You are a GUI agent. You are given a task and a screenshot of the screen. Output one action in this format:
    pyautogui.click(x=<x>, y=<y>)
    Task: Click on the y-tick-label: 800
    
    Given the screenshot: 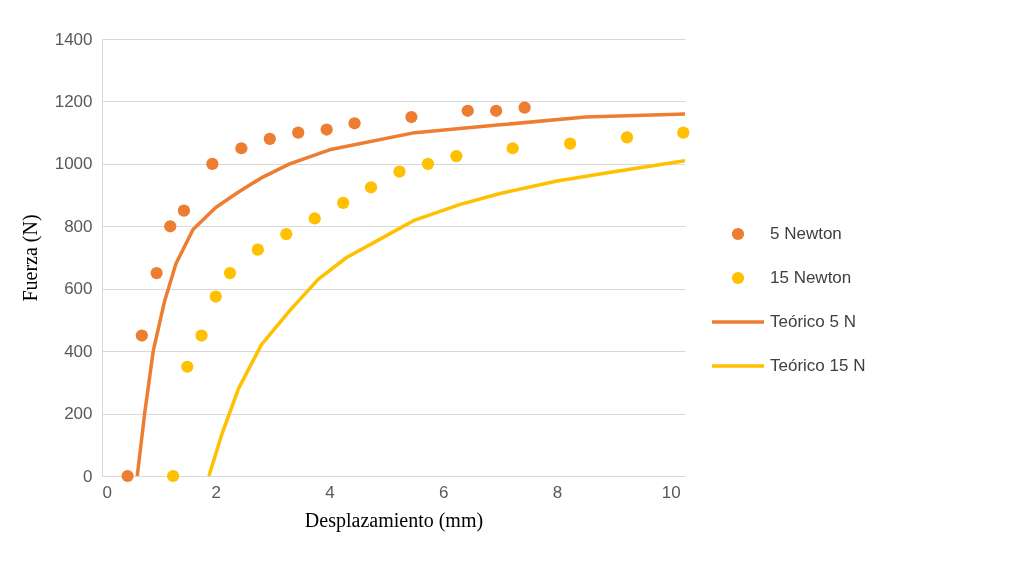 What is the action you would take?
    pyautogui.click(x=78, y=226)
    